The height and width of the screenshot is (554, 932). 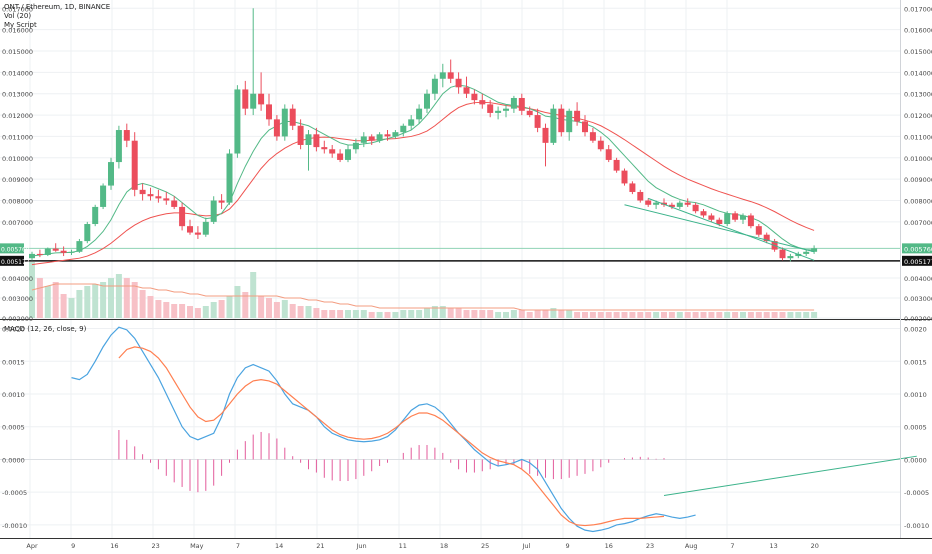 What do you see at coordinates (915, 428) in the screenshot?
I see `macd-tick-label: 0.0005` at bounding box center [915, 428].